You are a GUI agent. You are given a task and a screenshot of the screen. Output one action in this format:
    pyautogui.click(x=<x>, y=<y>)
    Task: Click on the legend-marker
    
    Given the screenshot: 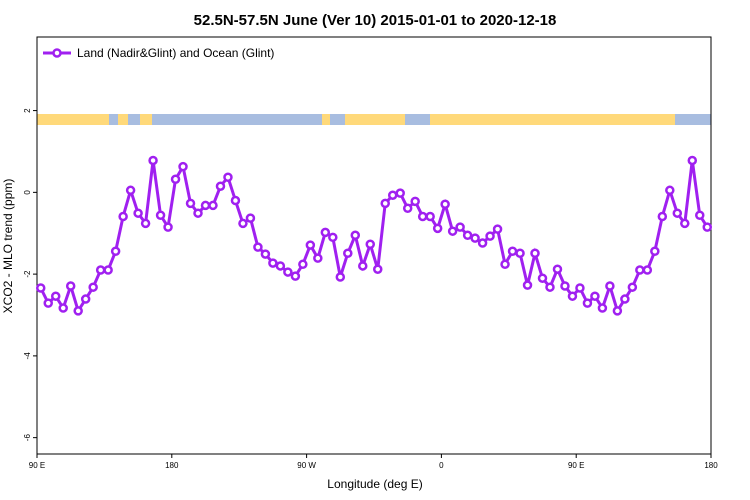 What is the action you would take?
    pyautogui.click(x=57, y=53)
    